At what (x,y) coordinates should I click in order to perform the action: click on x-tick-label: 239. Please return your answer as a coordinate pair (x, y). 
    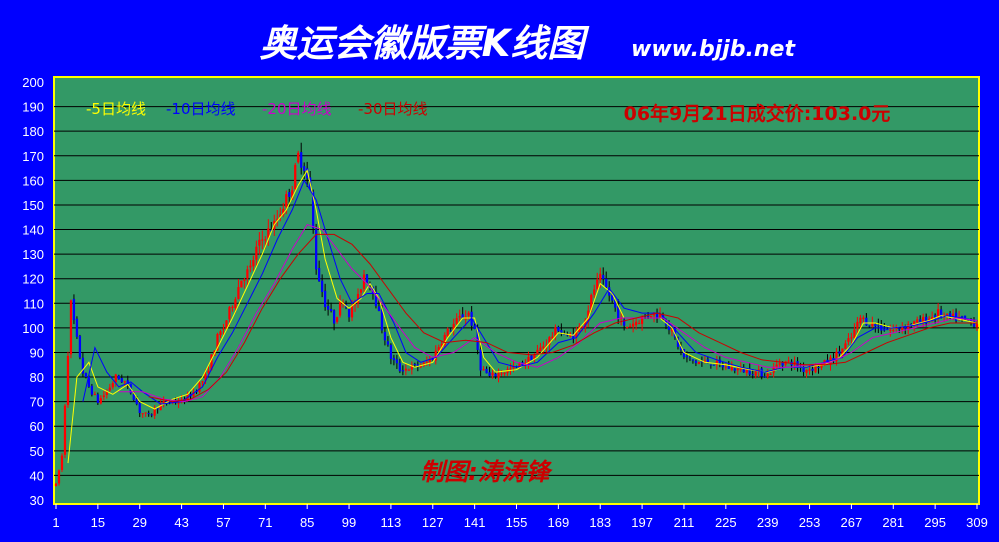
    Looking at the image, I should click on (768, 522).